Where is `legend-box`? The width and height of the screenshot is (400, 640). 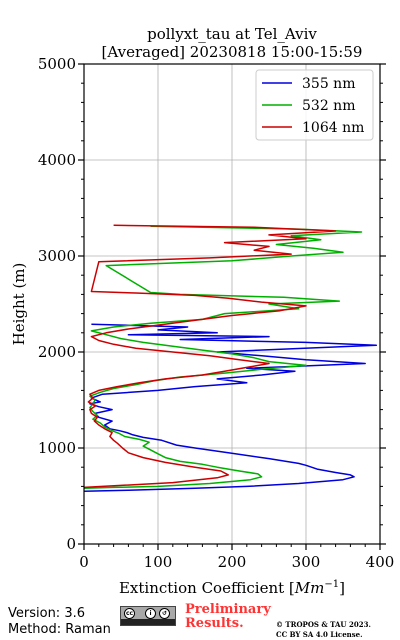
legend-box is located at coordinates (314, 105).